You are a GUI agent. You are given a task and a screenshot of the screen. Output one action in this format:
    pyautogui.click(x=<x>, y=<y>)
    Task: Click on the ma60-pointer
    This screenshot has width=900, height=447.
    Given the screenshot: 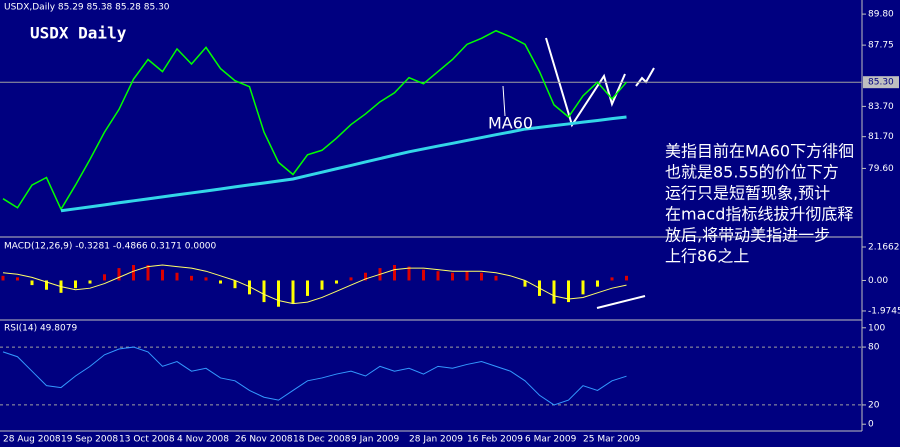 What is the action you would take?
    pyautogui.click(x=504, y=101)
    